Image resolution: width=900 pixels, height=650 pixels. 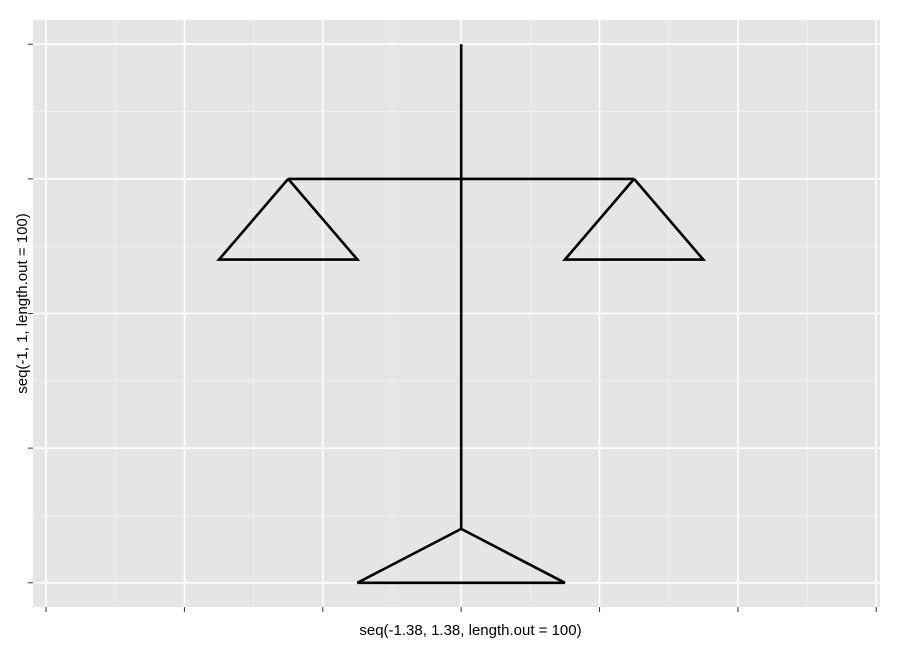 What do you see at coordinates (470, 630) in the screenshot?
I see `x-axis-label: seq(-1.38, 1.38, length.out = 100)` at bounding box center [470, 630].